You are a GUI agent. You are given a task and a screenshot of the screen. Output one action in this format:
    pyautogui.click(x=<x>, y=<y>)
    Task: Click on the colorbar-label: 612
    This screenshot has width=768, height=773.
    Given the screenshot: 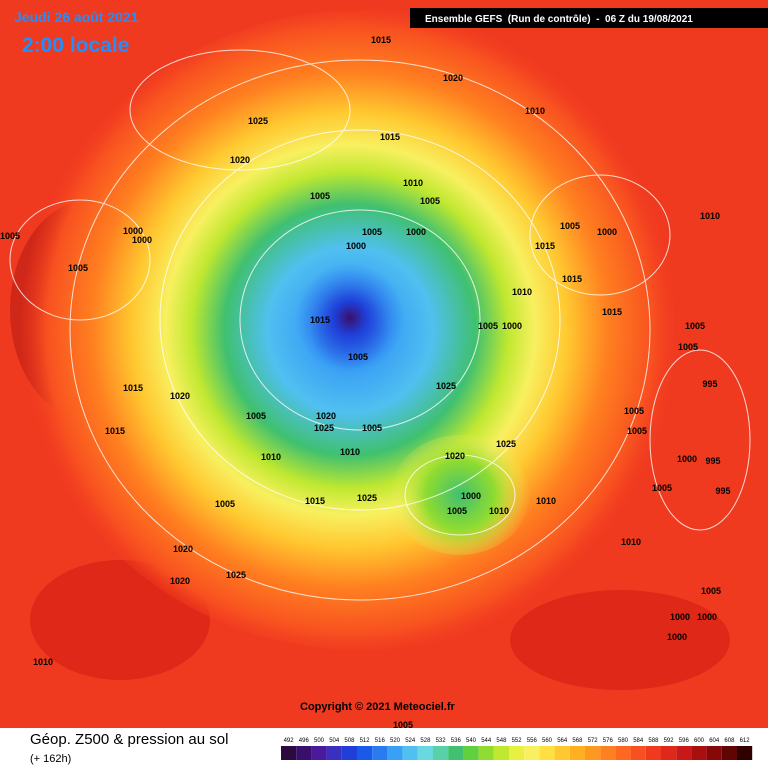 What is the action you would take?
    pyautogui.click(x=745, y=741)
    